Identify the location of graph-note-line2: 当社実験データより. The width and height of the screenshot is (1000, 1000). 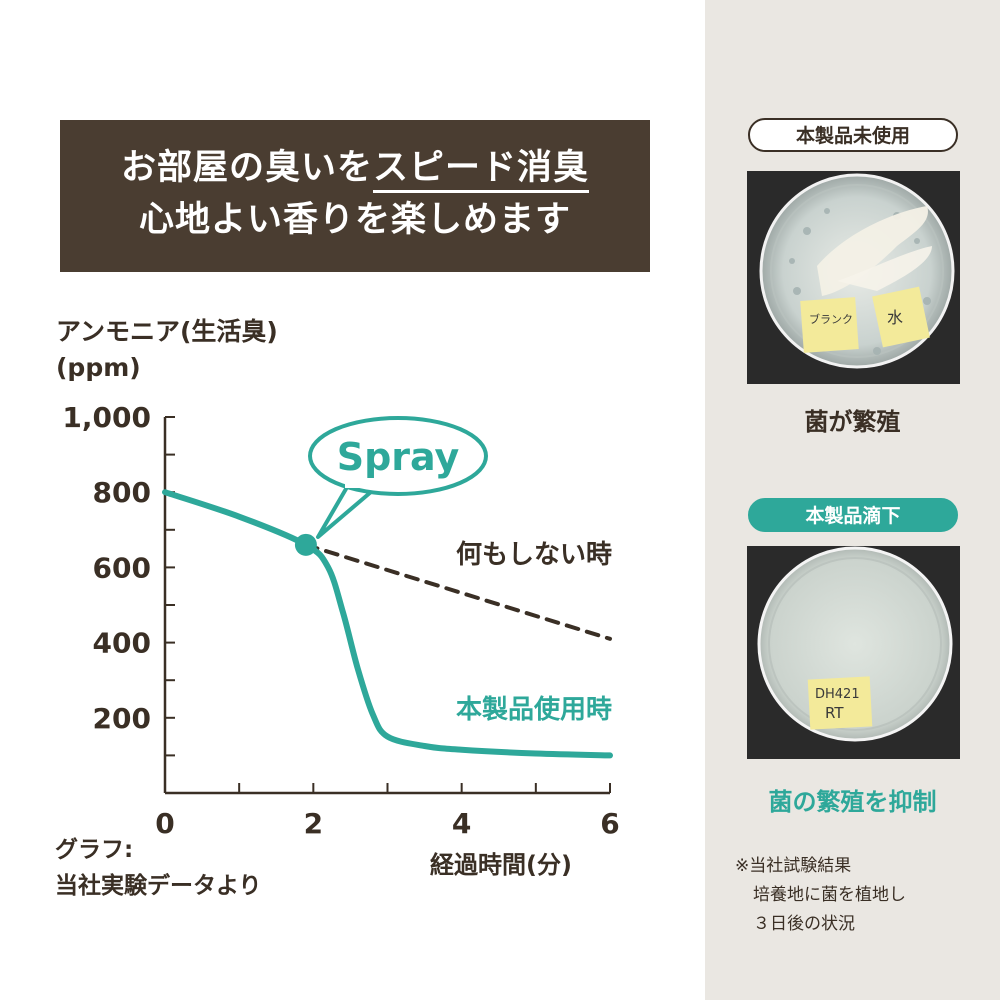
(158, 886).